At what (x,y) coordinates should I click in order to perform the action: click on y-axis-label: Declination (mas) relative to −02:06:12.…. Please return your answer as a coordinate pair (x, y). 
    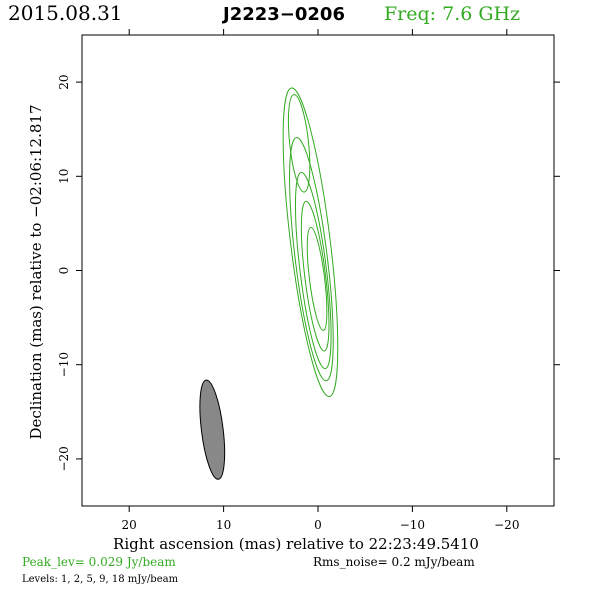
    Looking at the image, I should click on (36, 271).